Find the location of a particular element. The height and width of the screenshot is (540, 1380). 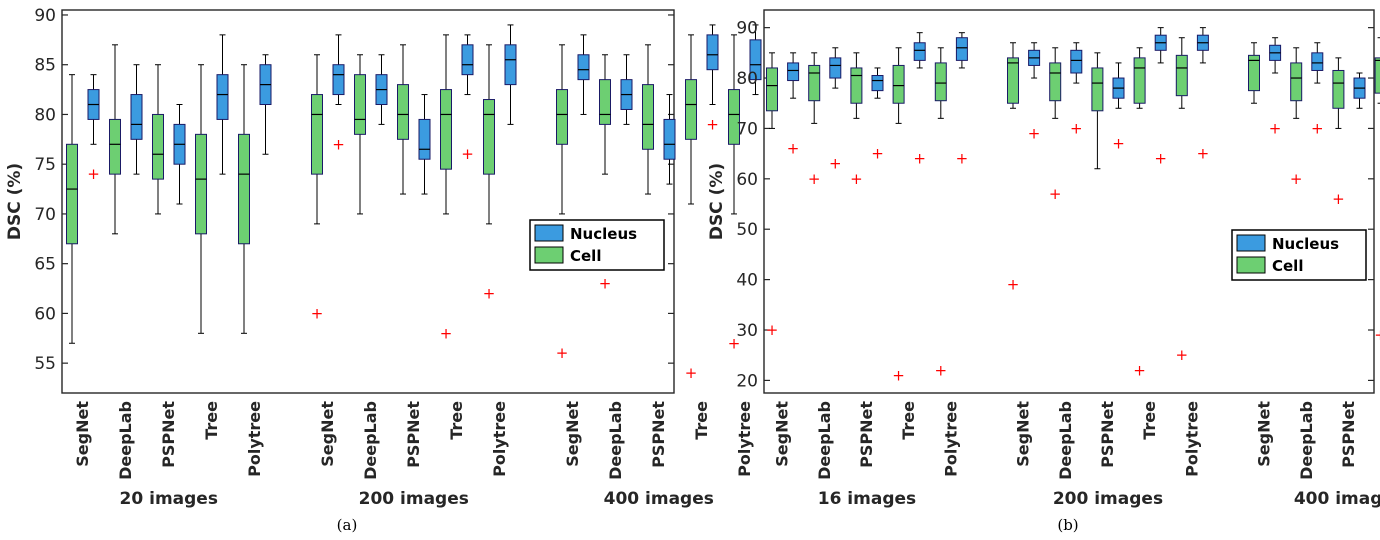

box-nucleus-tree is located at coordinates (222, 104).